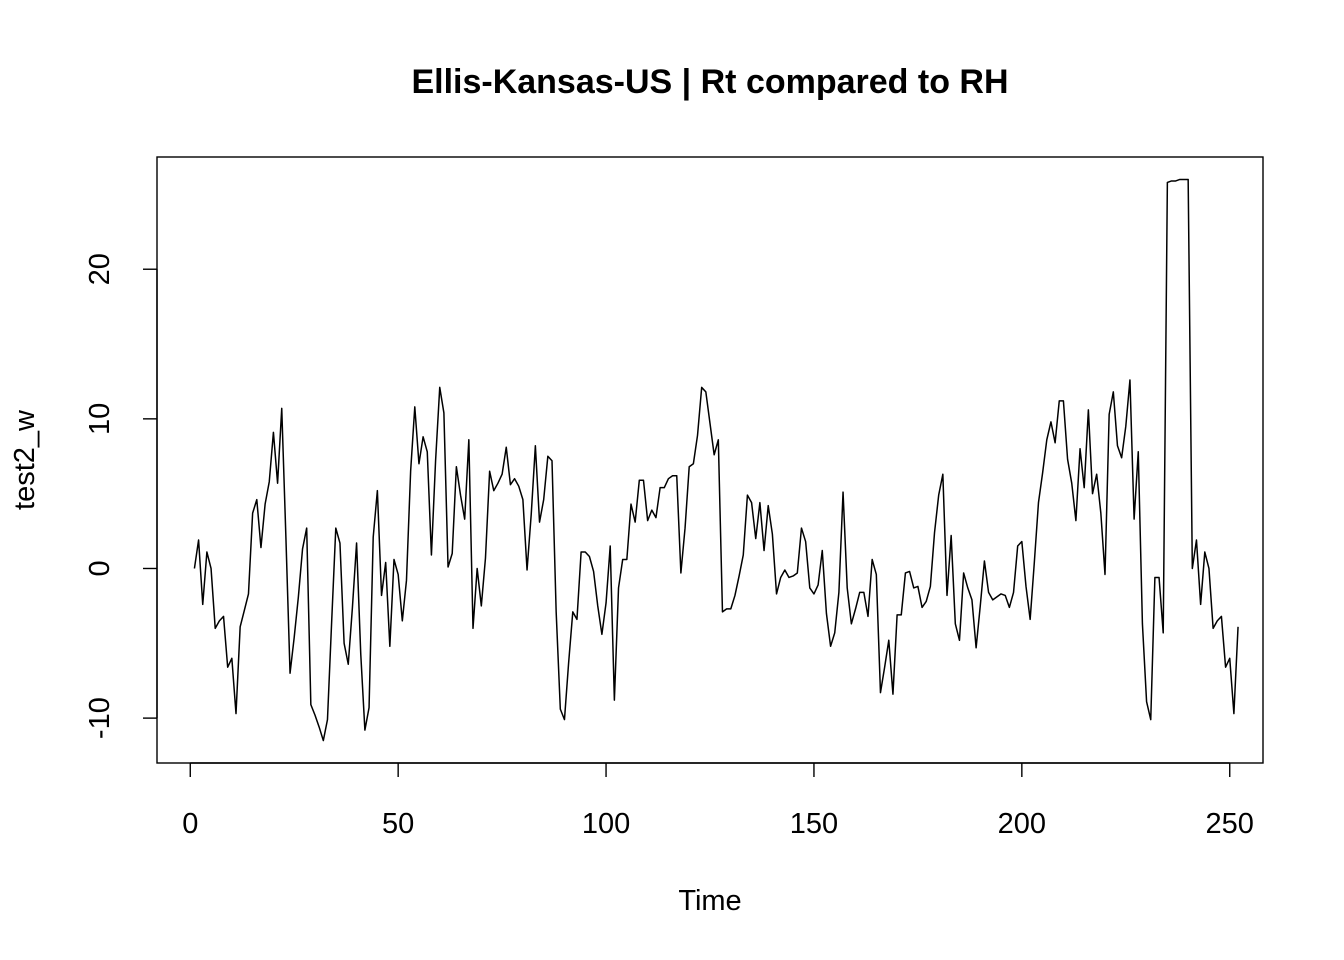 The image size is (1344, 960). What do you see at coordinates (606, 824) in the screenshot?
I see `x-tick-label: 100` at bounding box center [606, 824].